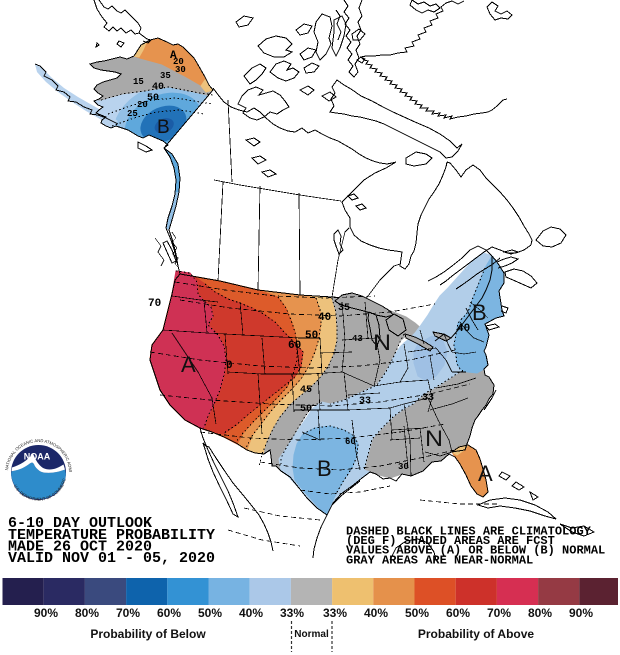 The height and width of the screenshot is (655, 620). I want to click on svg-text: 15, so click(138, 82).